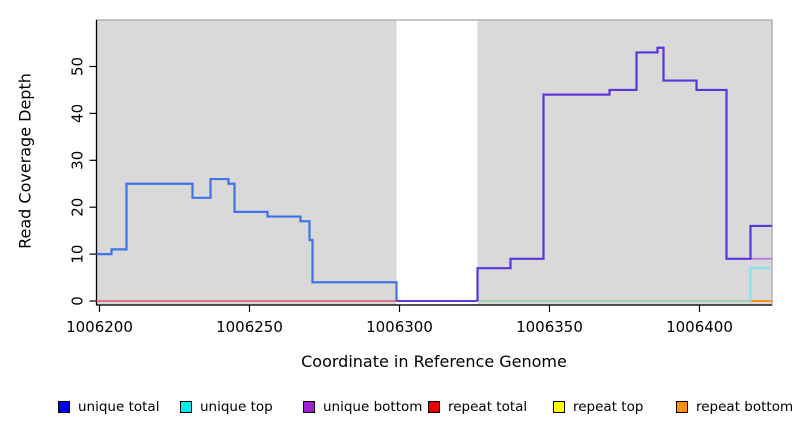  What do you see at coordinates (682, 407) in the screenshot?
I see `legend-swatch-repeat-bottom` at bounding box center [682, 407].